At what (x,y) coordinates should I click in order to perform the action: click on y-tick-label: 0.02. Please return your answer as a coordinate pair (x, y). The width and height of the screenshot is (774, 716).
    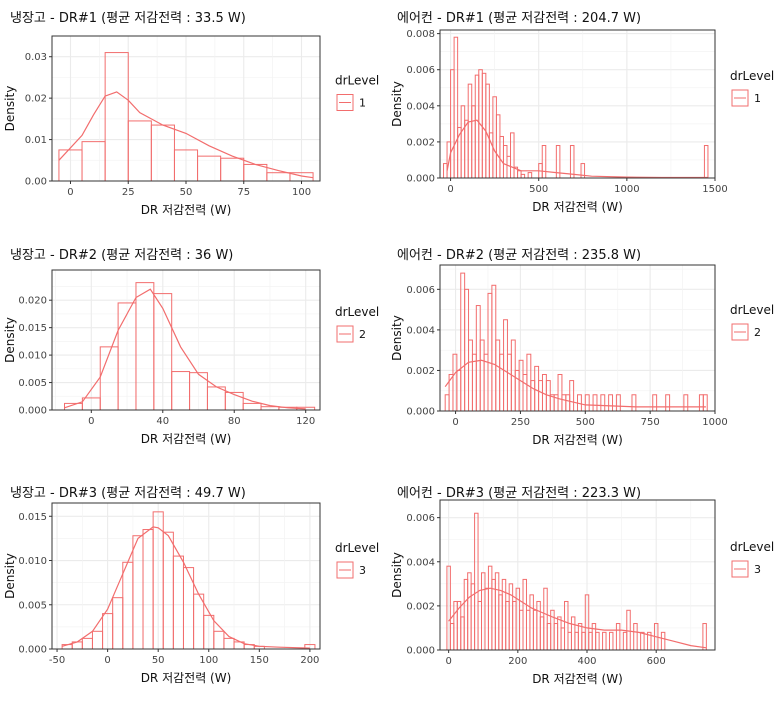
    Looking at the image, I should click on (36, 99).